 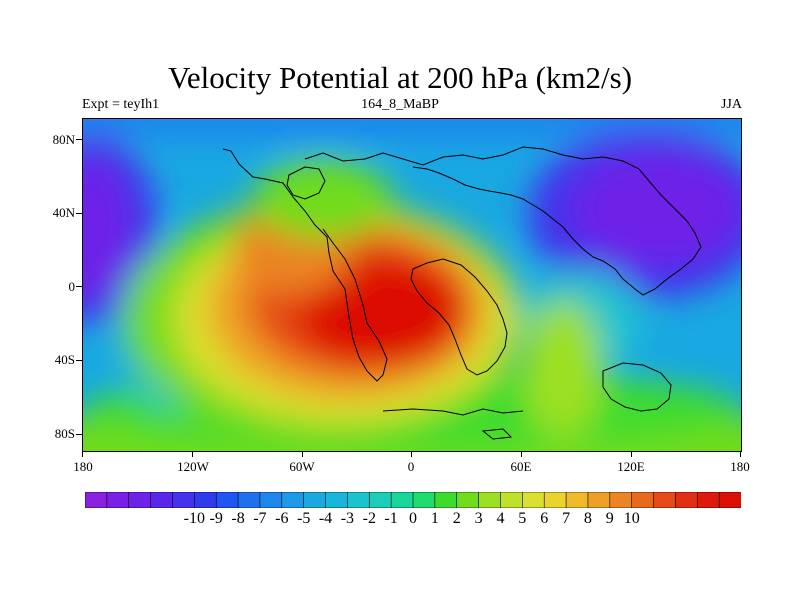 What do you see at coordinates (302, 454) in the screenshot?
I see `x-tick-60w` at bounding box center [302, 454].